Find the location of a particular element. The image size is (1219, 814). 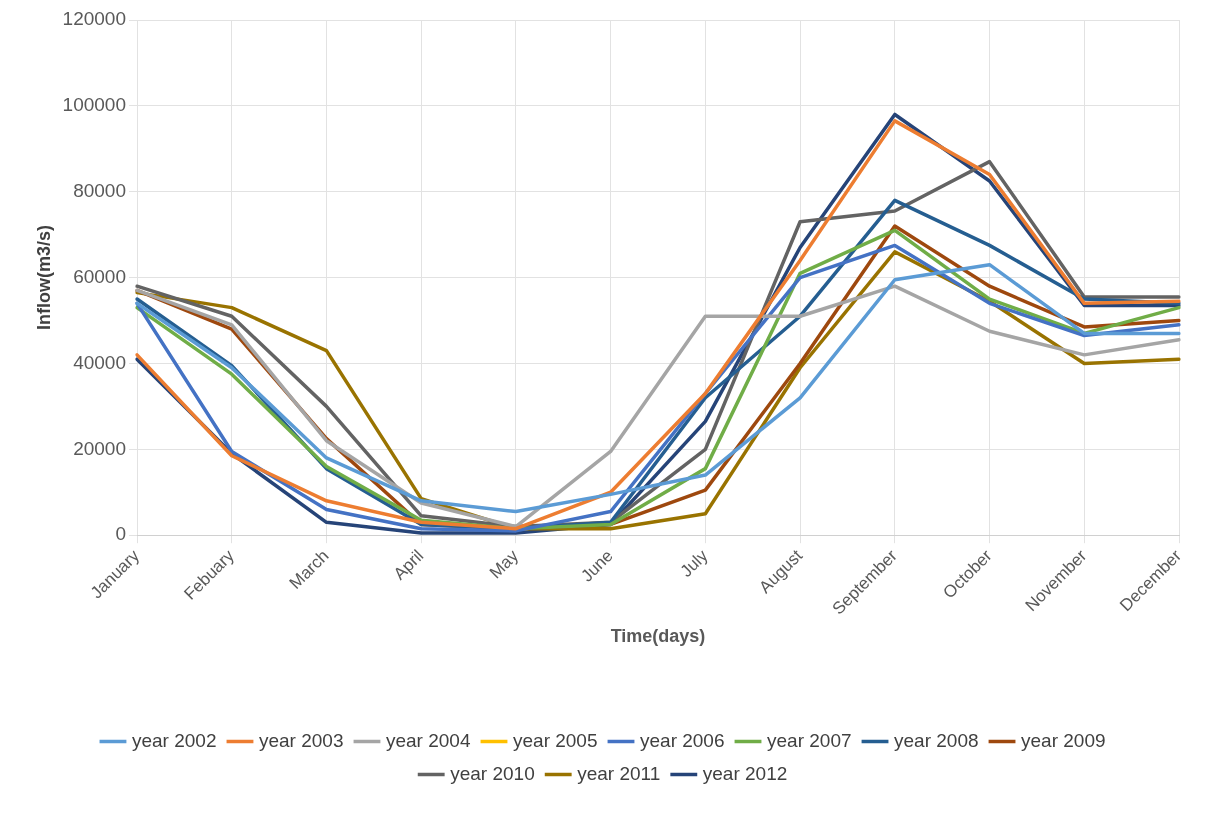

legend-label: year 2010 is located at coordinates (492, 773).